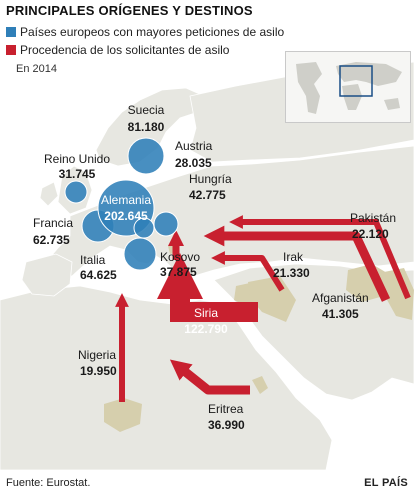 This screenshot has width=414, height=492. Describe the element at coordinates (53, 223) in the screenshot. I see `label-francia-name: Francia` at that location.